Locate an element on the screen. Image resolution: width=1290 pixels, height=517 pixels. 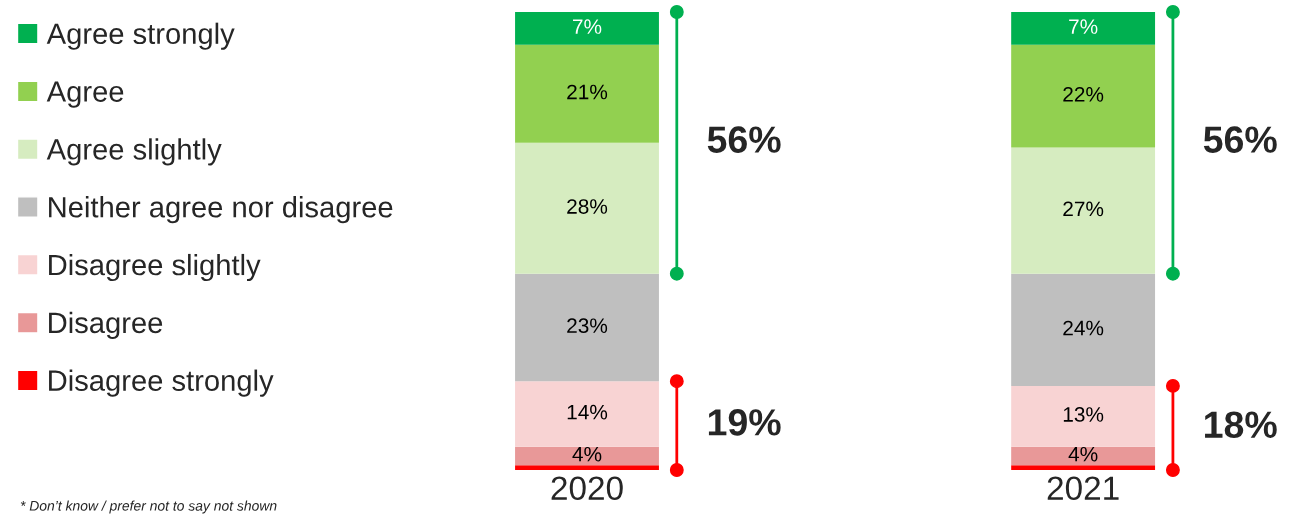
data-label: 23% is located at coordinates (587, 326).